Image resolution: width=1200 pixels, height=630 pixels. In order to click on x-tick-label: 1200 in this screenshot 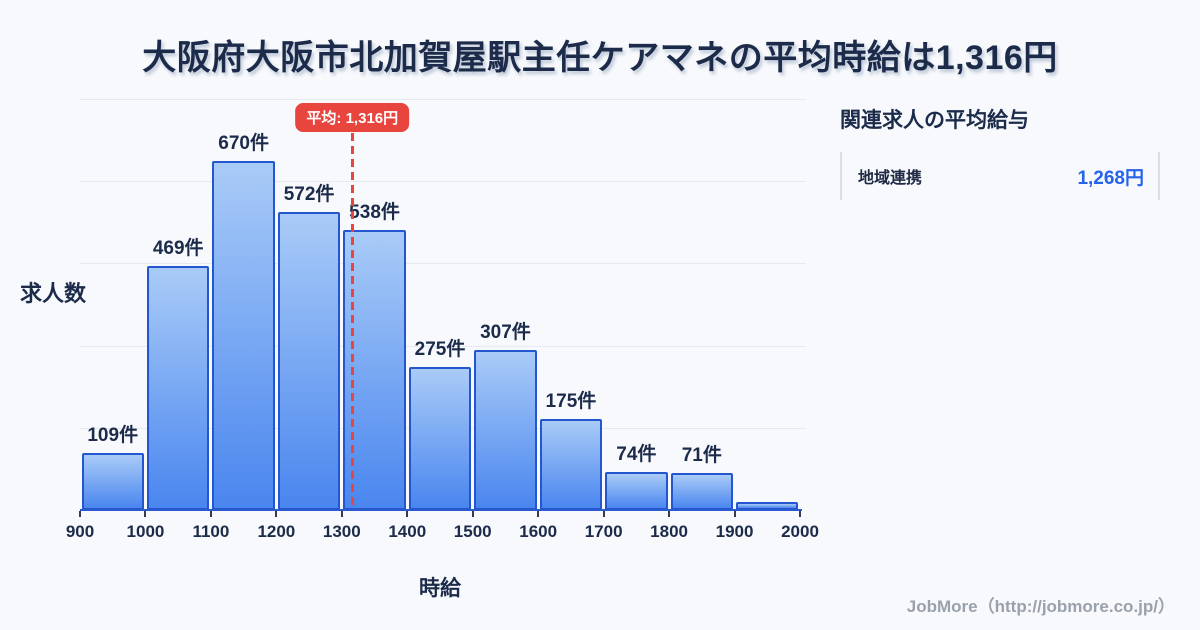, I will do `click(276, 531)`.